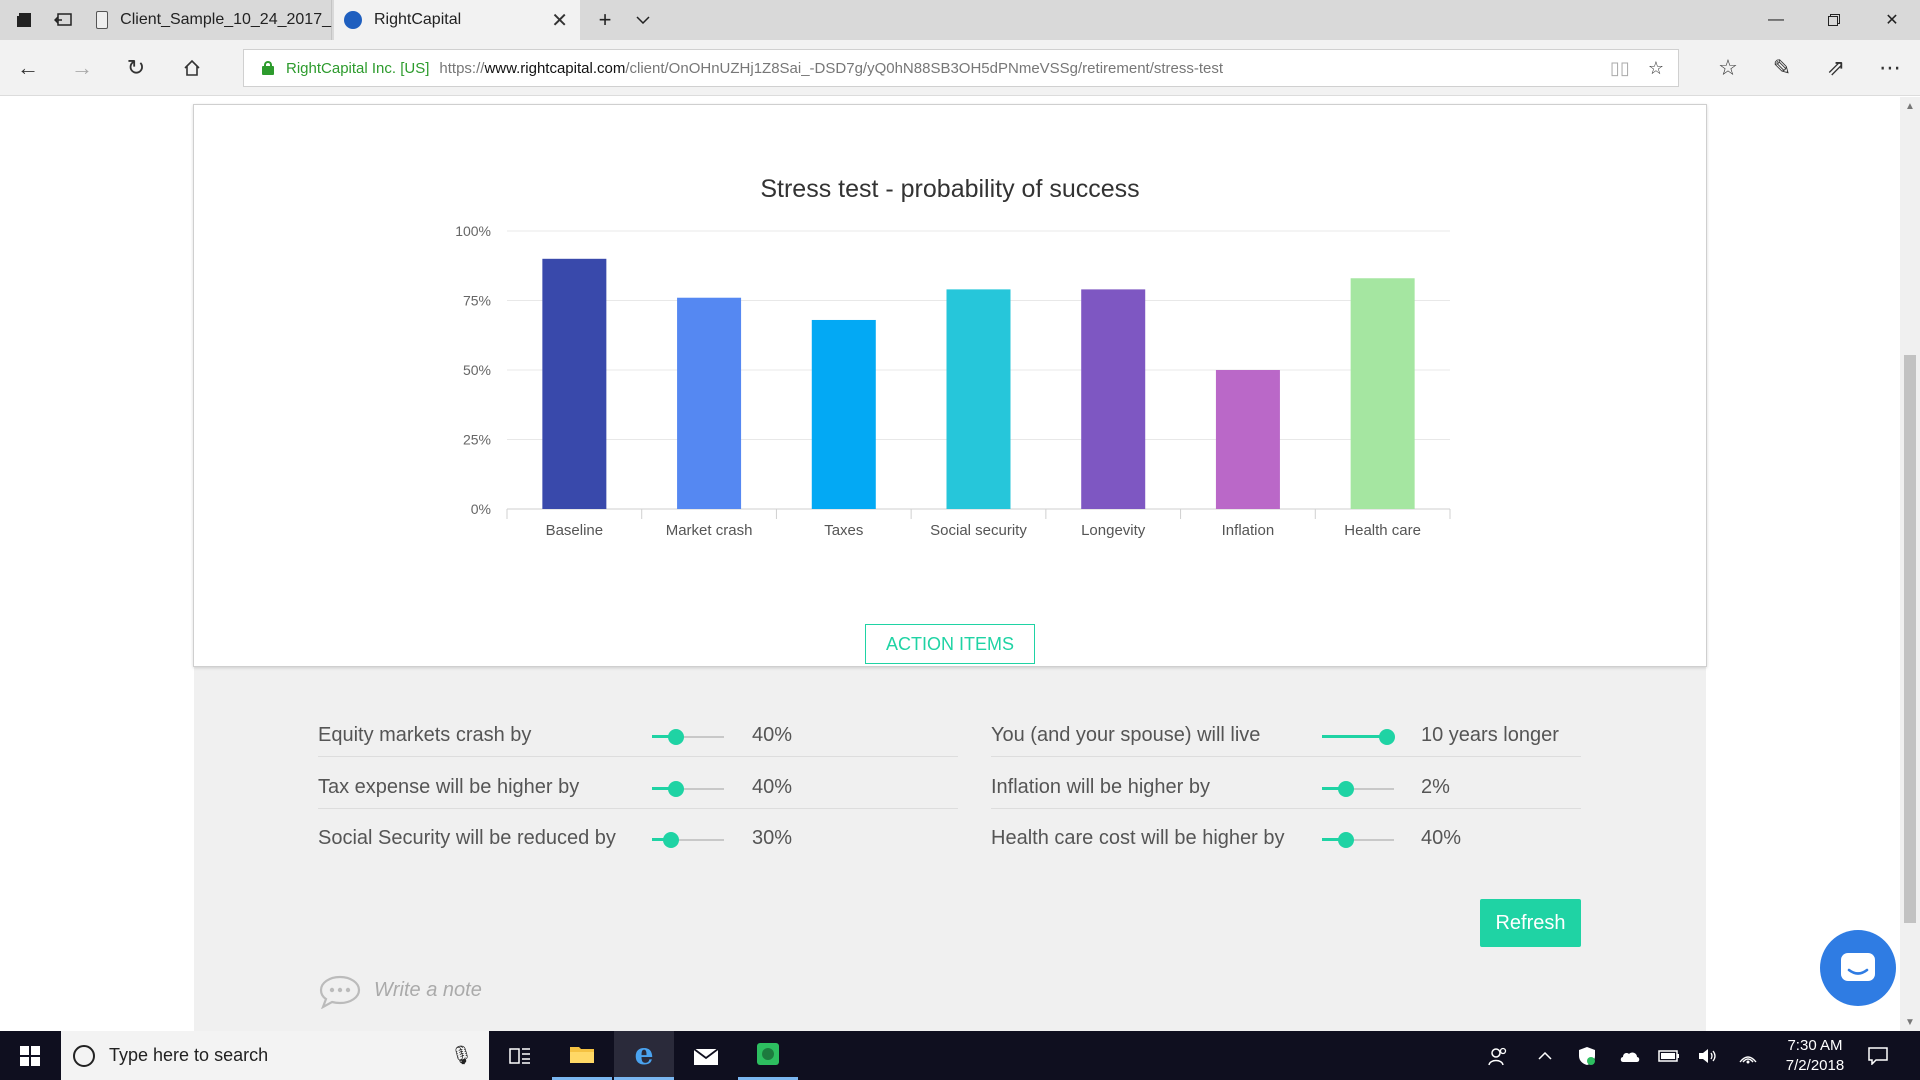  Describe the element at coordinates (605, 19) in the screenshot. I see `new-tab-icon: +` at that location.